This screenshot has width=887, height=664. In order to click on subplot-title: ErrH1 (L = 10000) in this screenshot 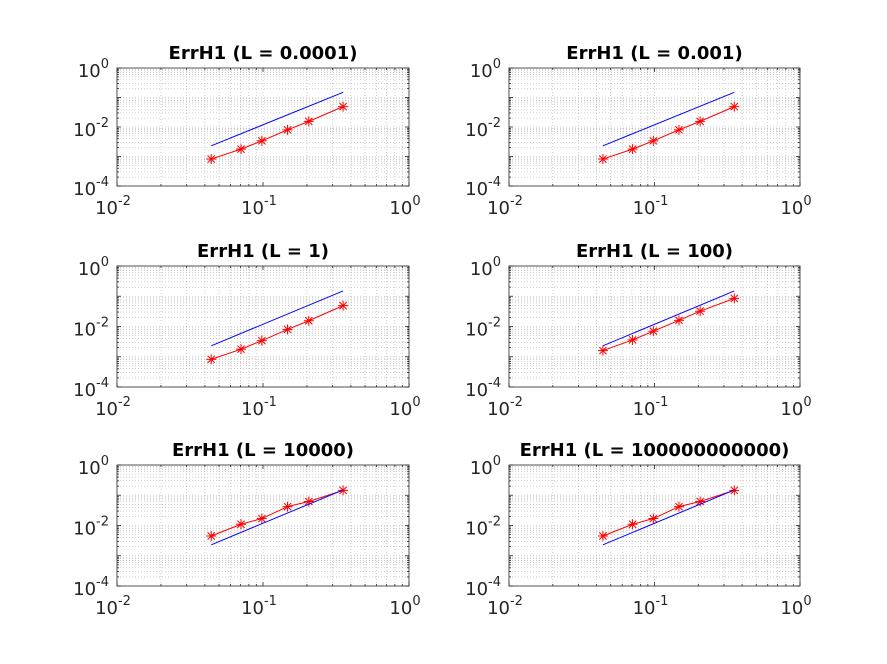, I will do `click(263, 450)`.